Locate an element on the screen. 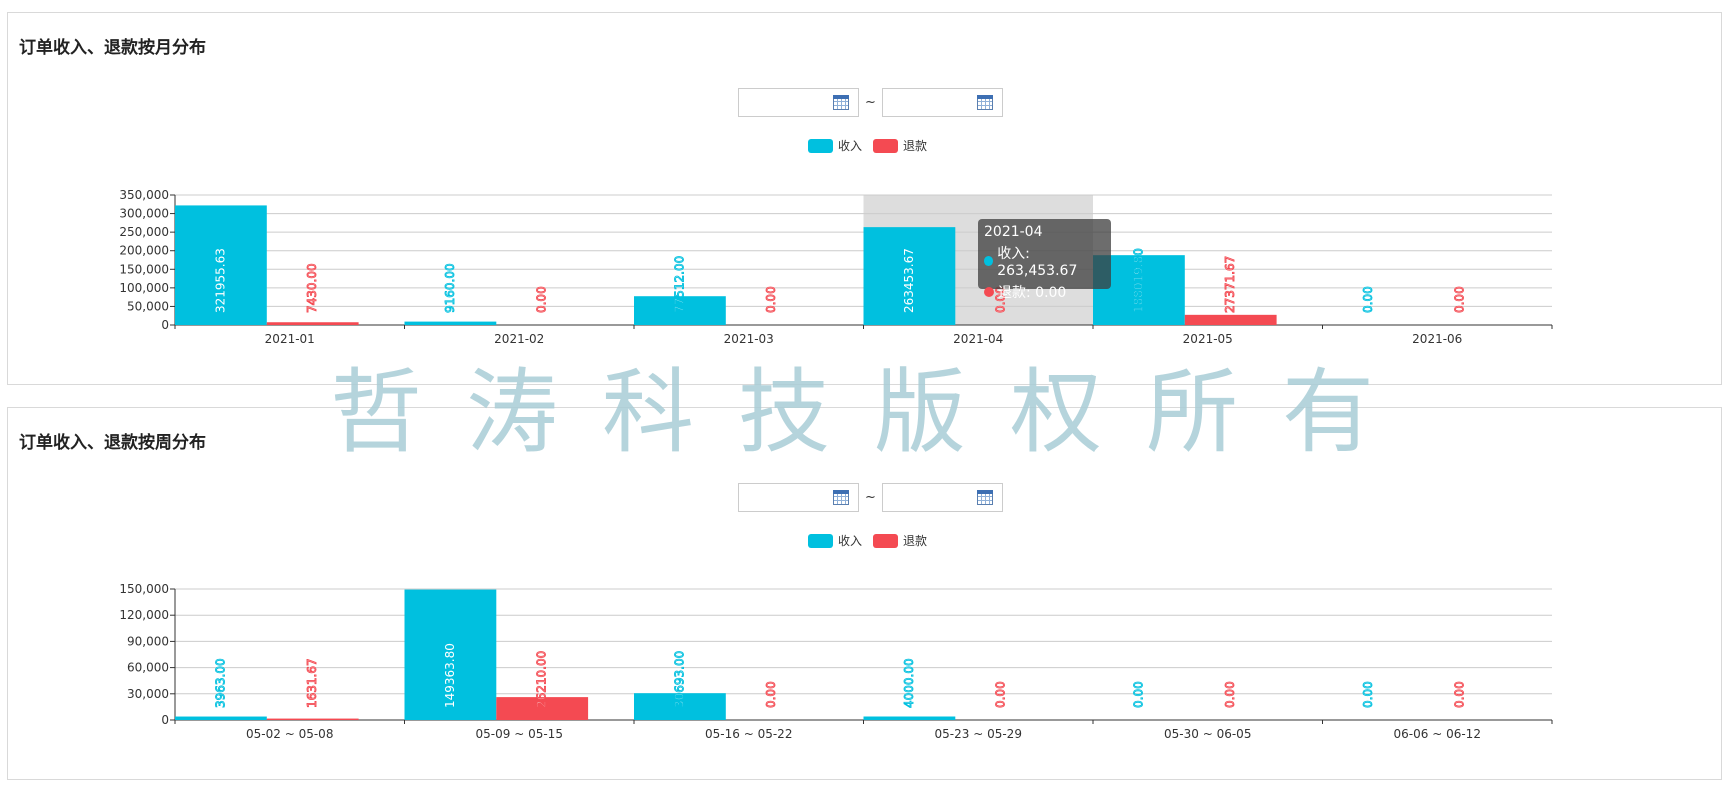 This screenshot has width=1732, height=789. x-tick-label: 05-30 ~ 06-05 is located at coordinates (1207, 734).